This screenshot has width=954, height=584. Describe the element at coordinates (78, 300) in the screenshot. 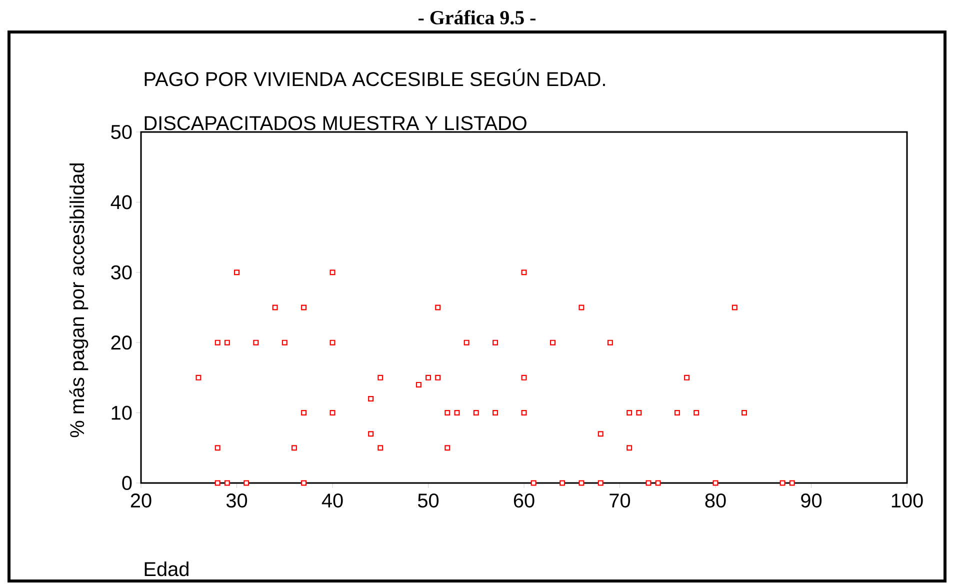

I see `y-axis-title: % más pagan por accesibilidad` at that location.